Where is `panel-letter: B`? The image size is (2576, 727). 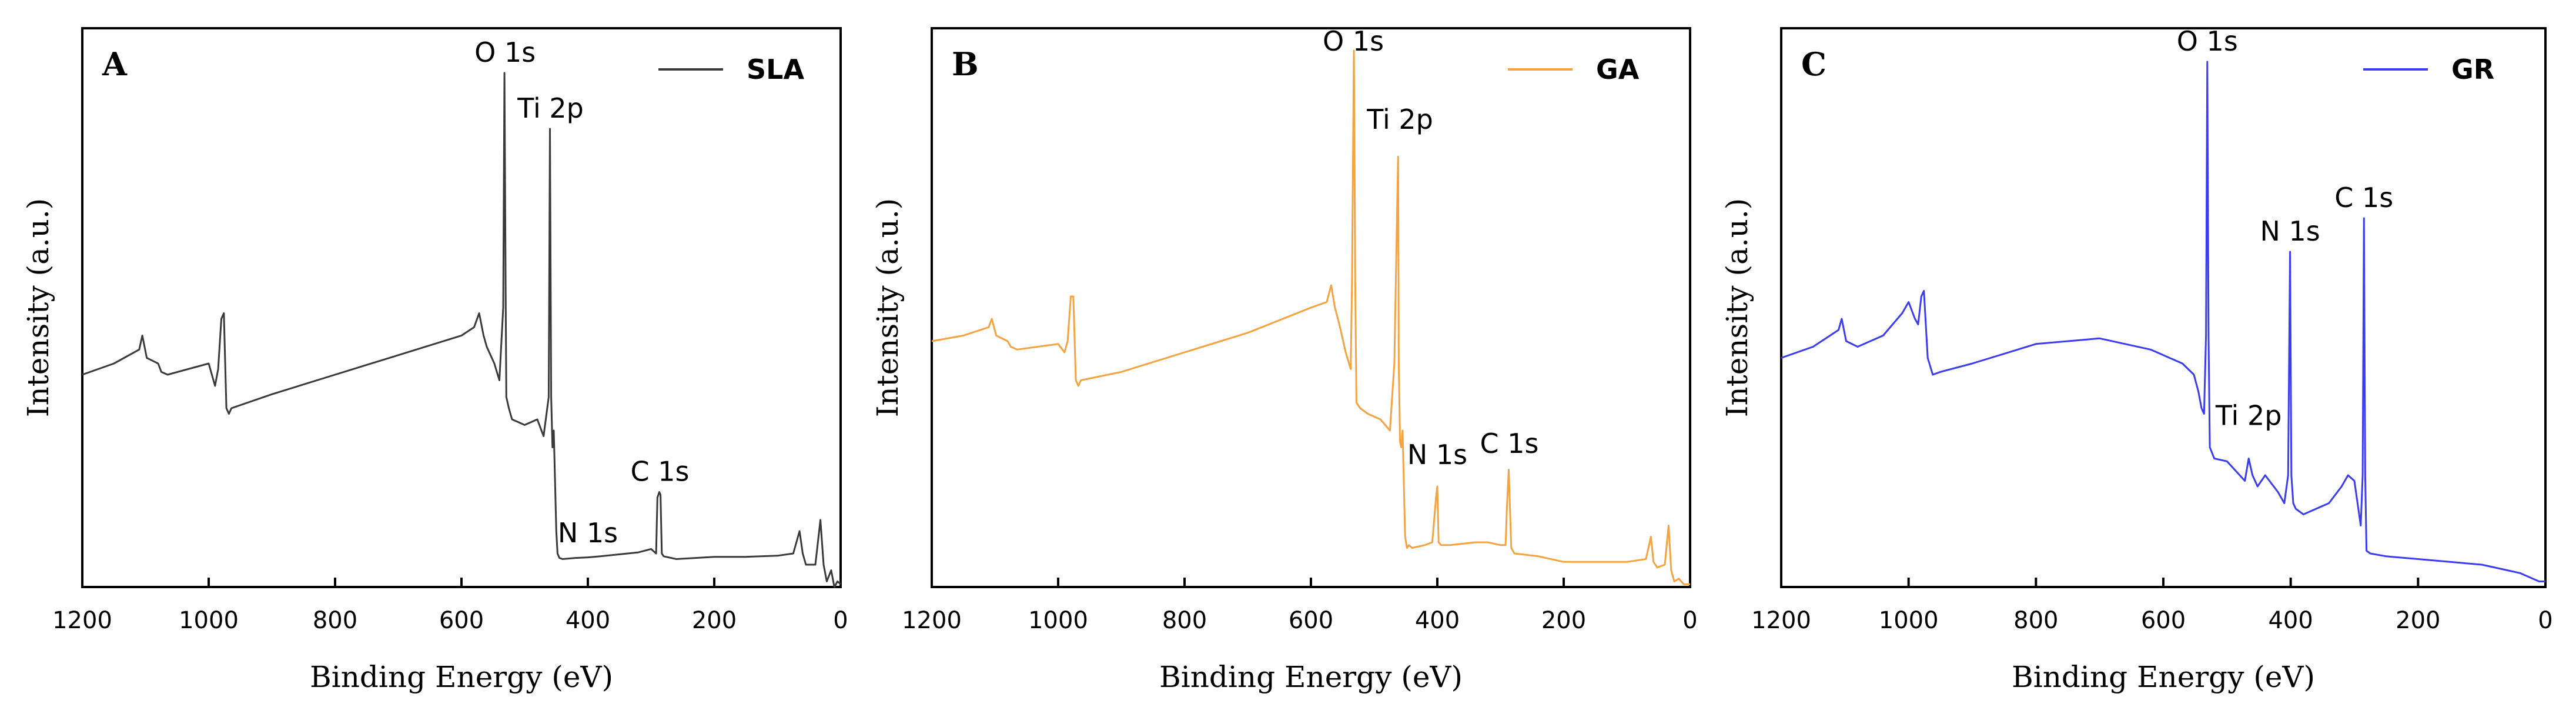
panel-letter: B is located at coordinates (965, 64).